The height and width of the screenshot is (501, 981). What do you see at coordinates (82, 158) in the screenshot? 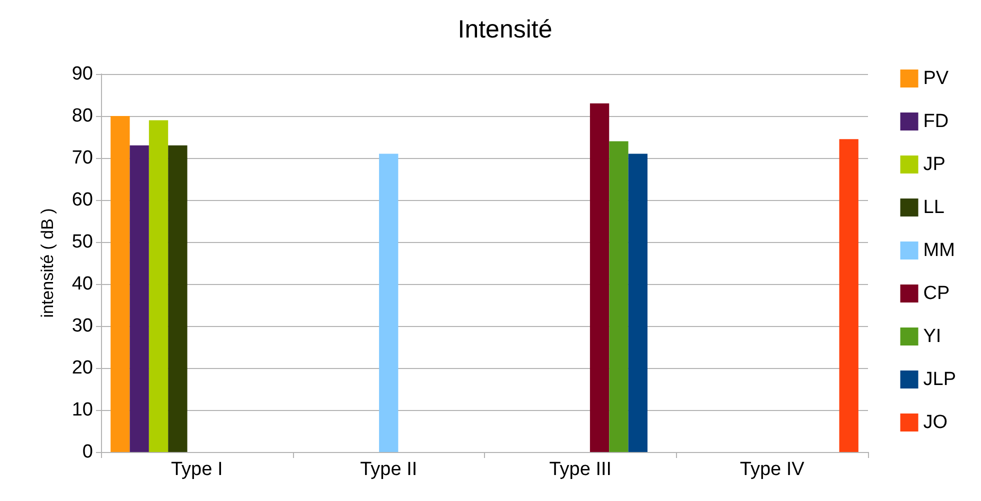
I see `y-tick-label: 70` at bounding box center [82, 158].